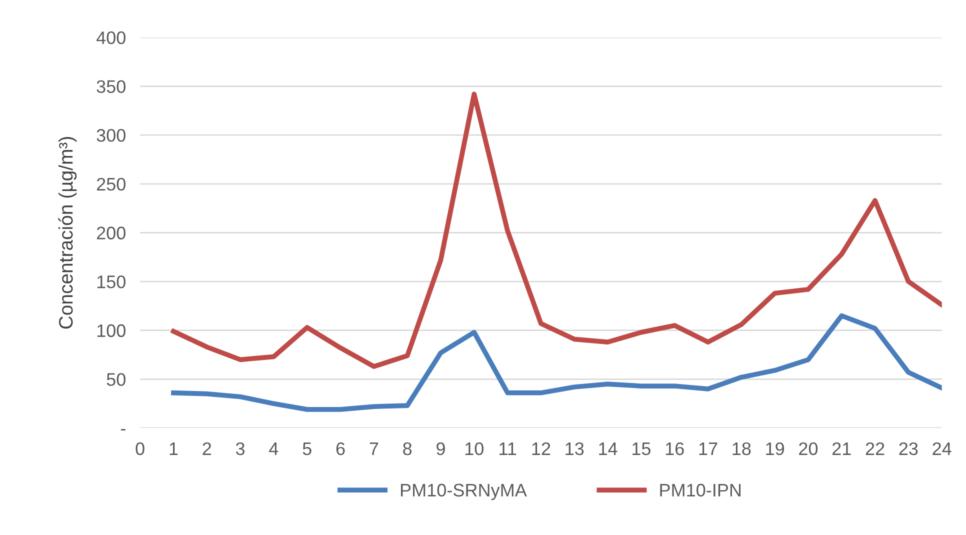  Describe the element at coordinates (111, 184) in the screenshot. I see `y-tick-label: 250` at that location.